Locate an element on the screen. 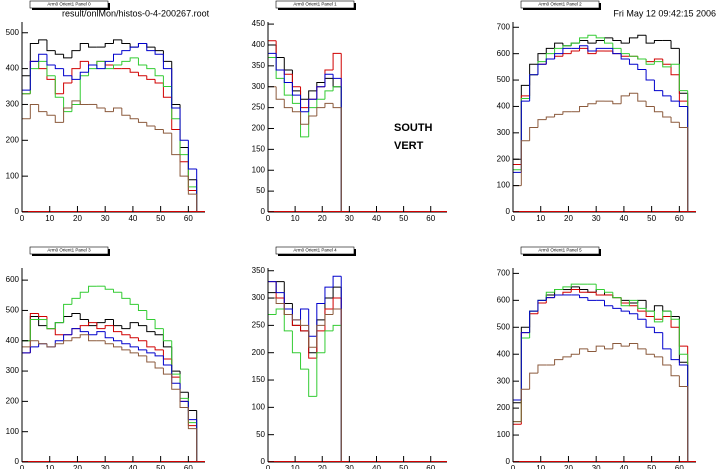 This screenshot has height=469, width=721. y-tick-label: 250 is located at coordinates (259, 324).